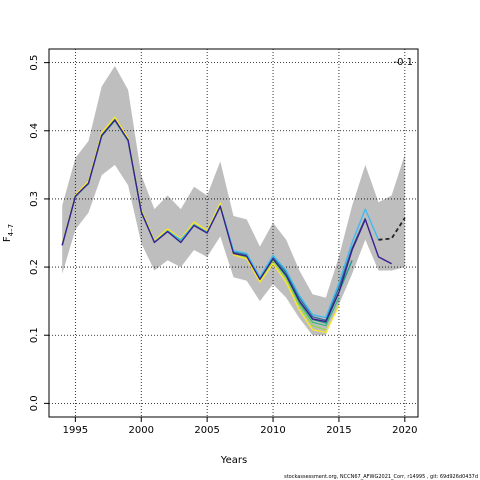 This screenshot has width=480, height=480. Describe the element at coordinates (75, 430) in the screenshot. I see `x-tick-label-0: 1995` at that location.